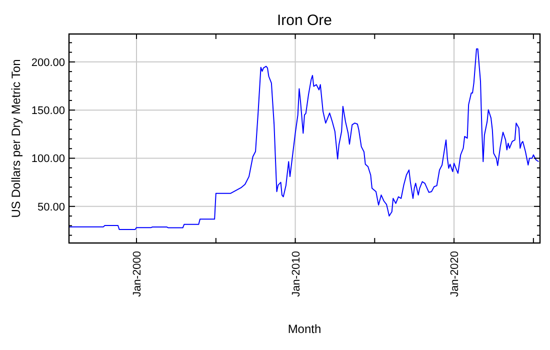  What do you see at coordinates (48, 159) in the screenshot?
I see `y-tick-label: 100.00` at bounding box center [48, 159].